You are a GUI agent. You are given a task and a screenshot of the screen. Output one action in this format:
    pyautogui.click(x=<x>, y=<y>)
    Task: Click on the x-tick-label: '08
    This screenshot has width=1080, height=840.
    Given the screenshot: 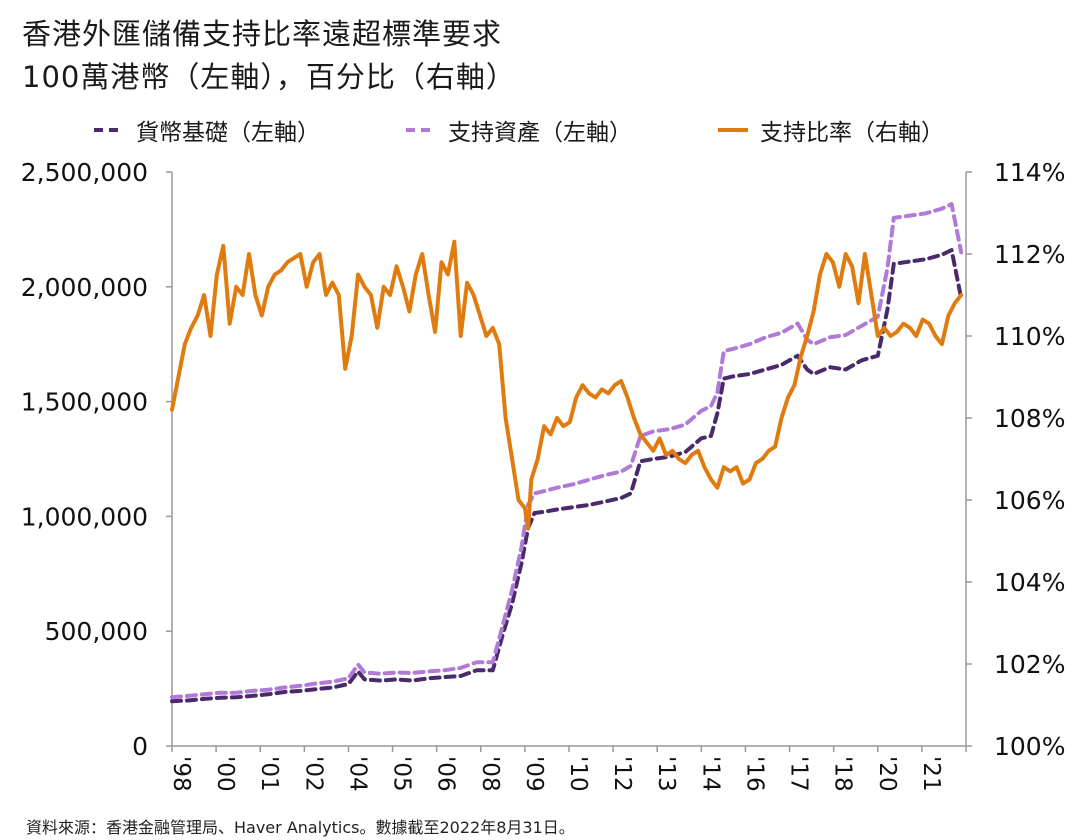 What is the action you would take?
    pyautogui.click(x=490, y=774)
    